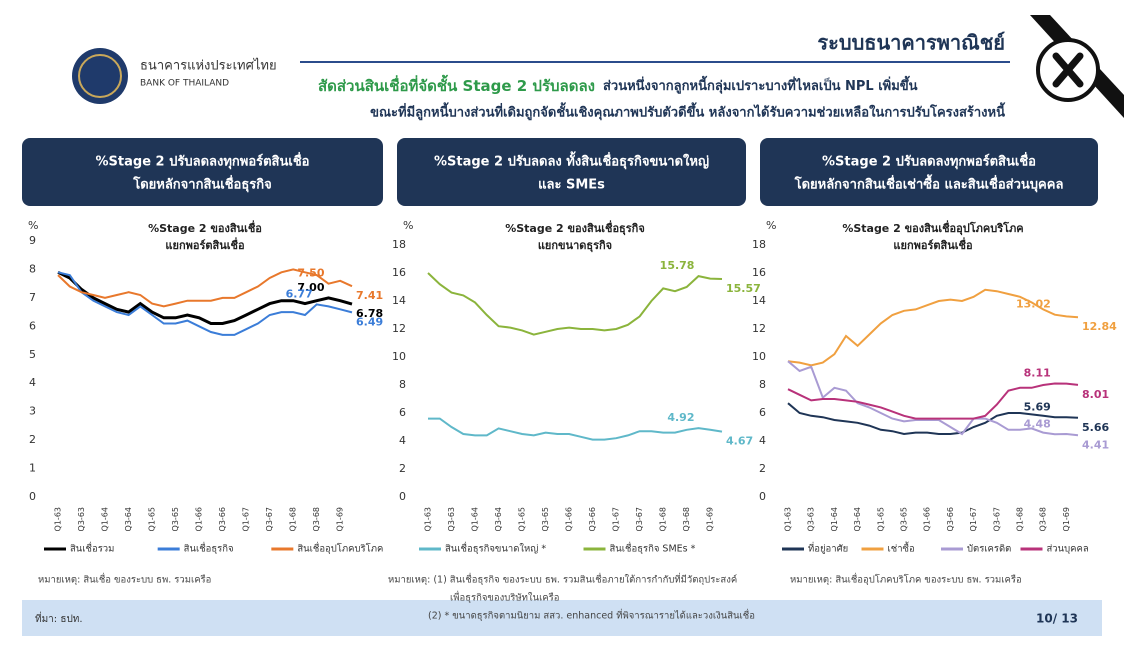  I want to click on legend-label: สินเชื่อธุรกิจ SMEs *, so click(652, 548).